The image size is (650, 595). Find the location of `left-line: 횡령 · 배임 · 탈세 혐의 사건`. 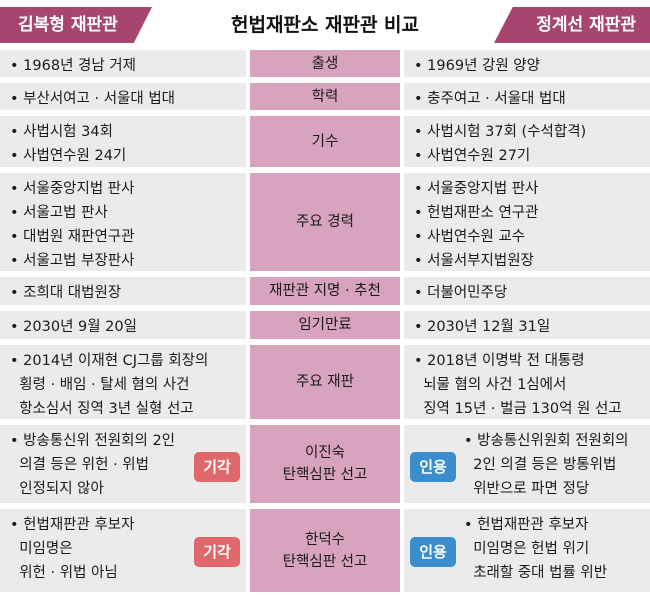

left-line: 횡령 · 배임 · 탈세 혐의 사건 is located at coordinates (100, 385).